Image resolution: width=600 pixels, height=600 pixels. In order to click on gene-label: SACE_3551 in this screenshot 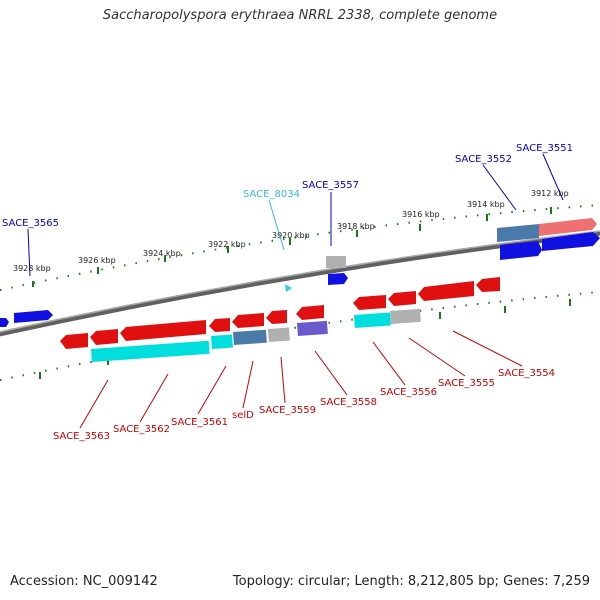, I will do `click(544, 148)`.